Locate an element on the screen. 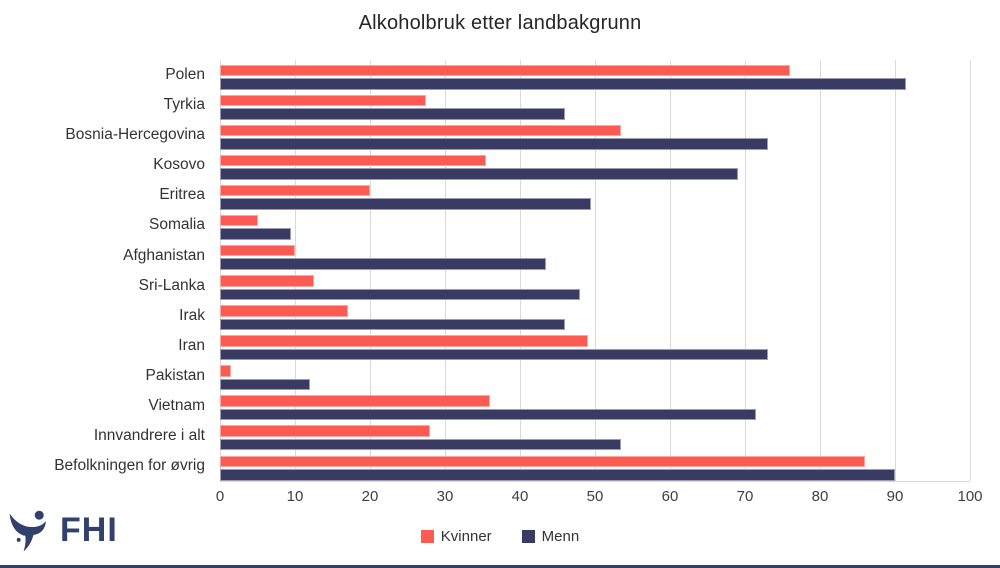 Image resolution: width=1000 pixels, height=568 pixels. category-label: Pakistan is located at coordinates (175, 375).